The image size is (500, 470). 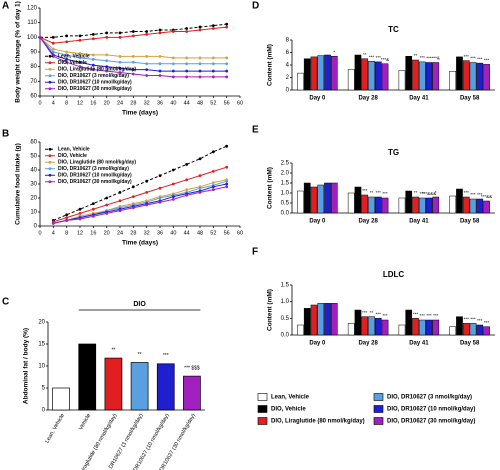 I want to click on x-tick-label: 60, so click(x=240, y=233).